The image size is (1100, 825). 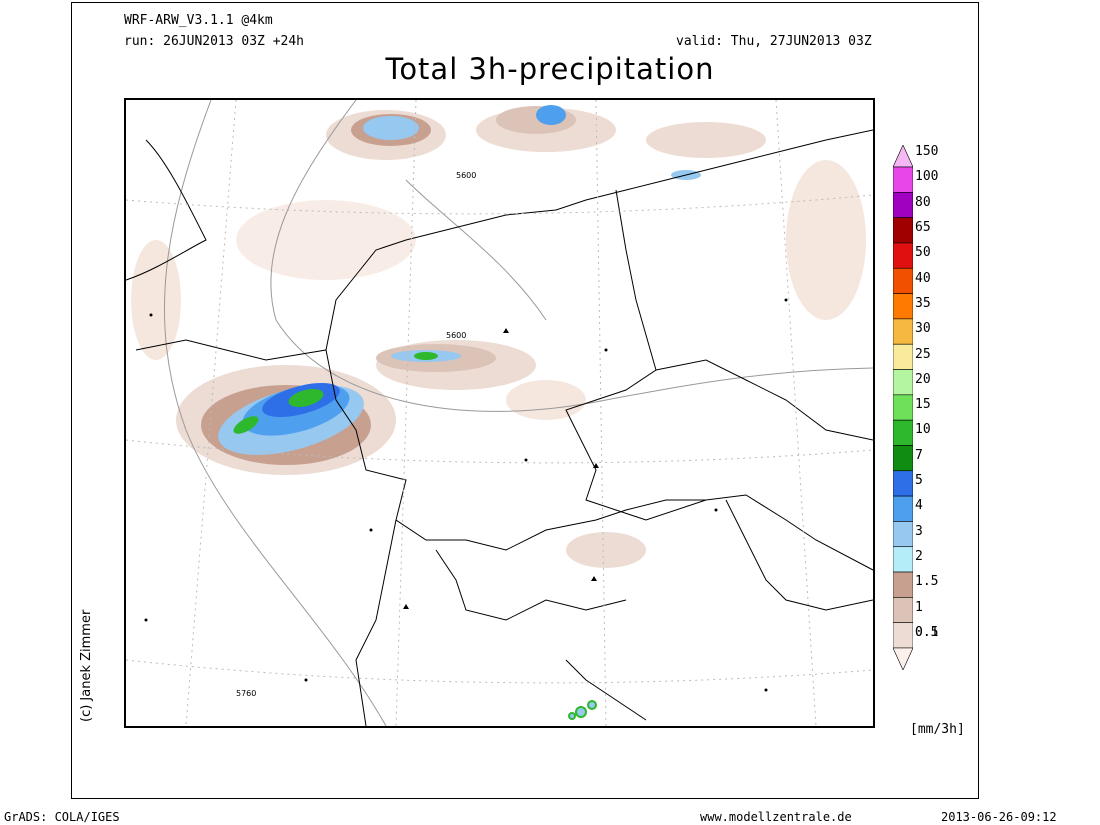 I want to click on color-scale-label: 100, so click(x=927, y=177).